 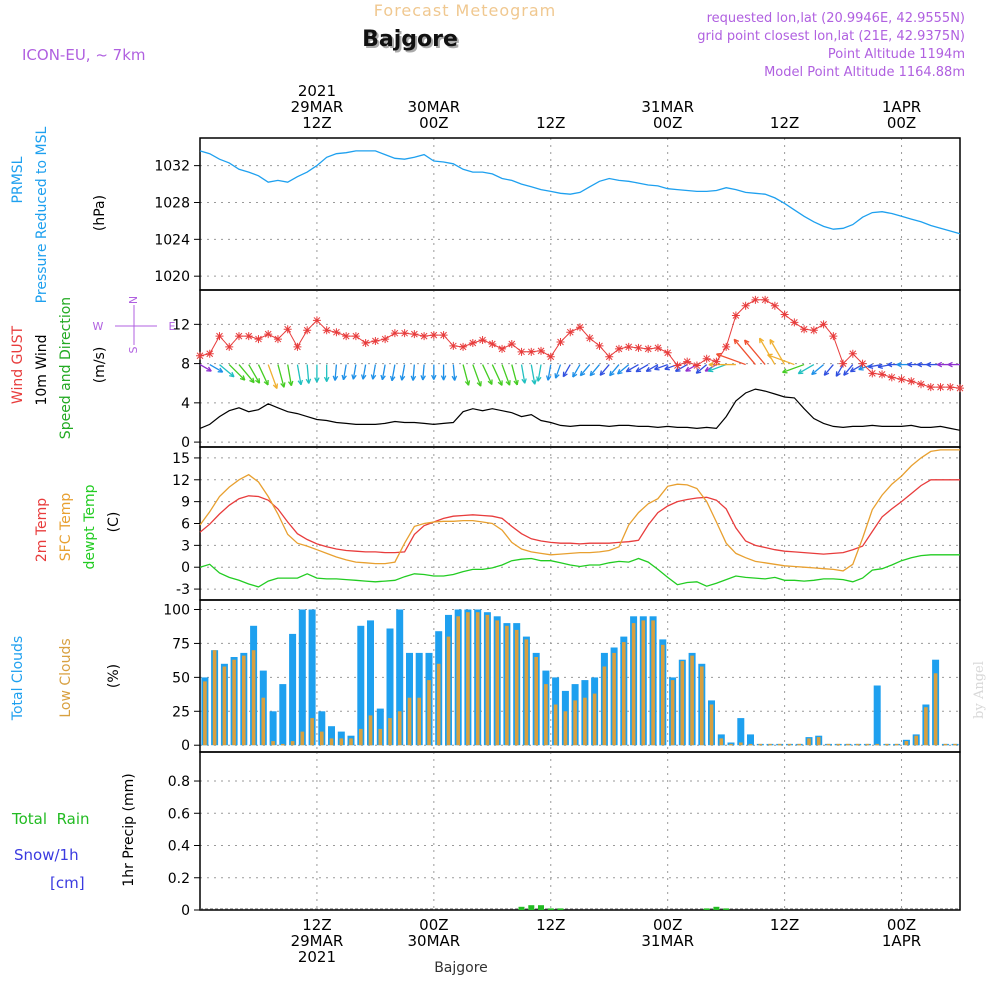 What do you see at coordinates (550, 925) in the screenshot?
I see `bottom-time-label: 12Z` at bounding box center [550, 925].